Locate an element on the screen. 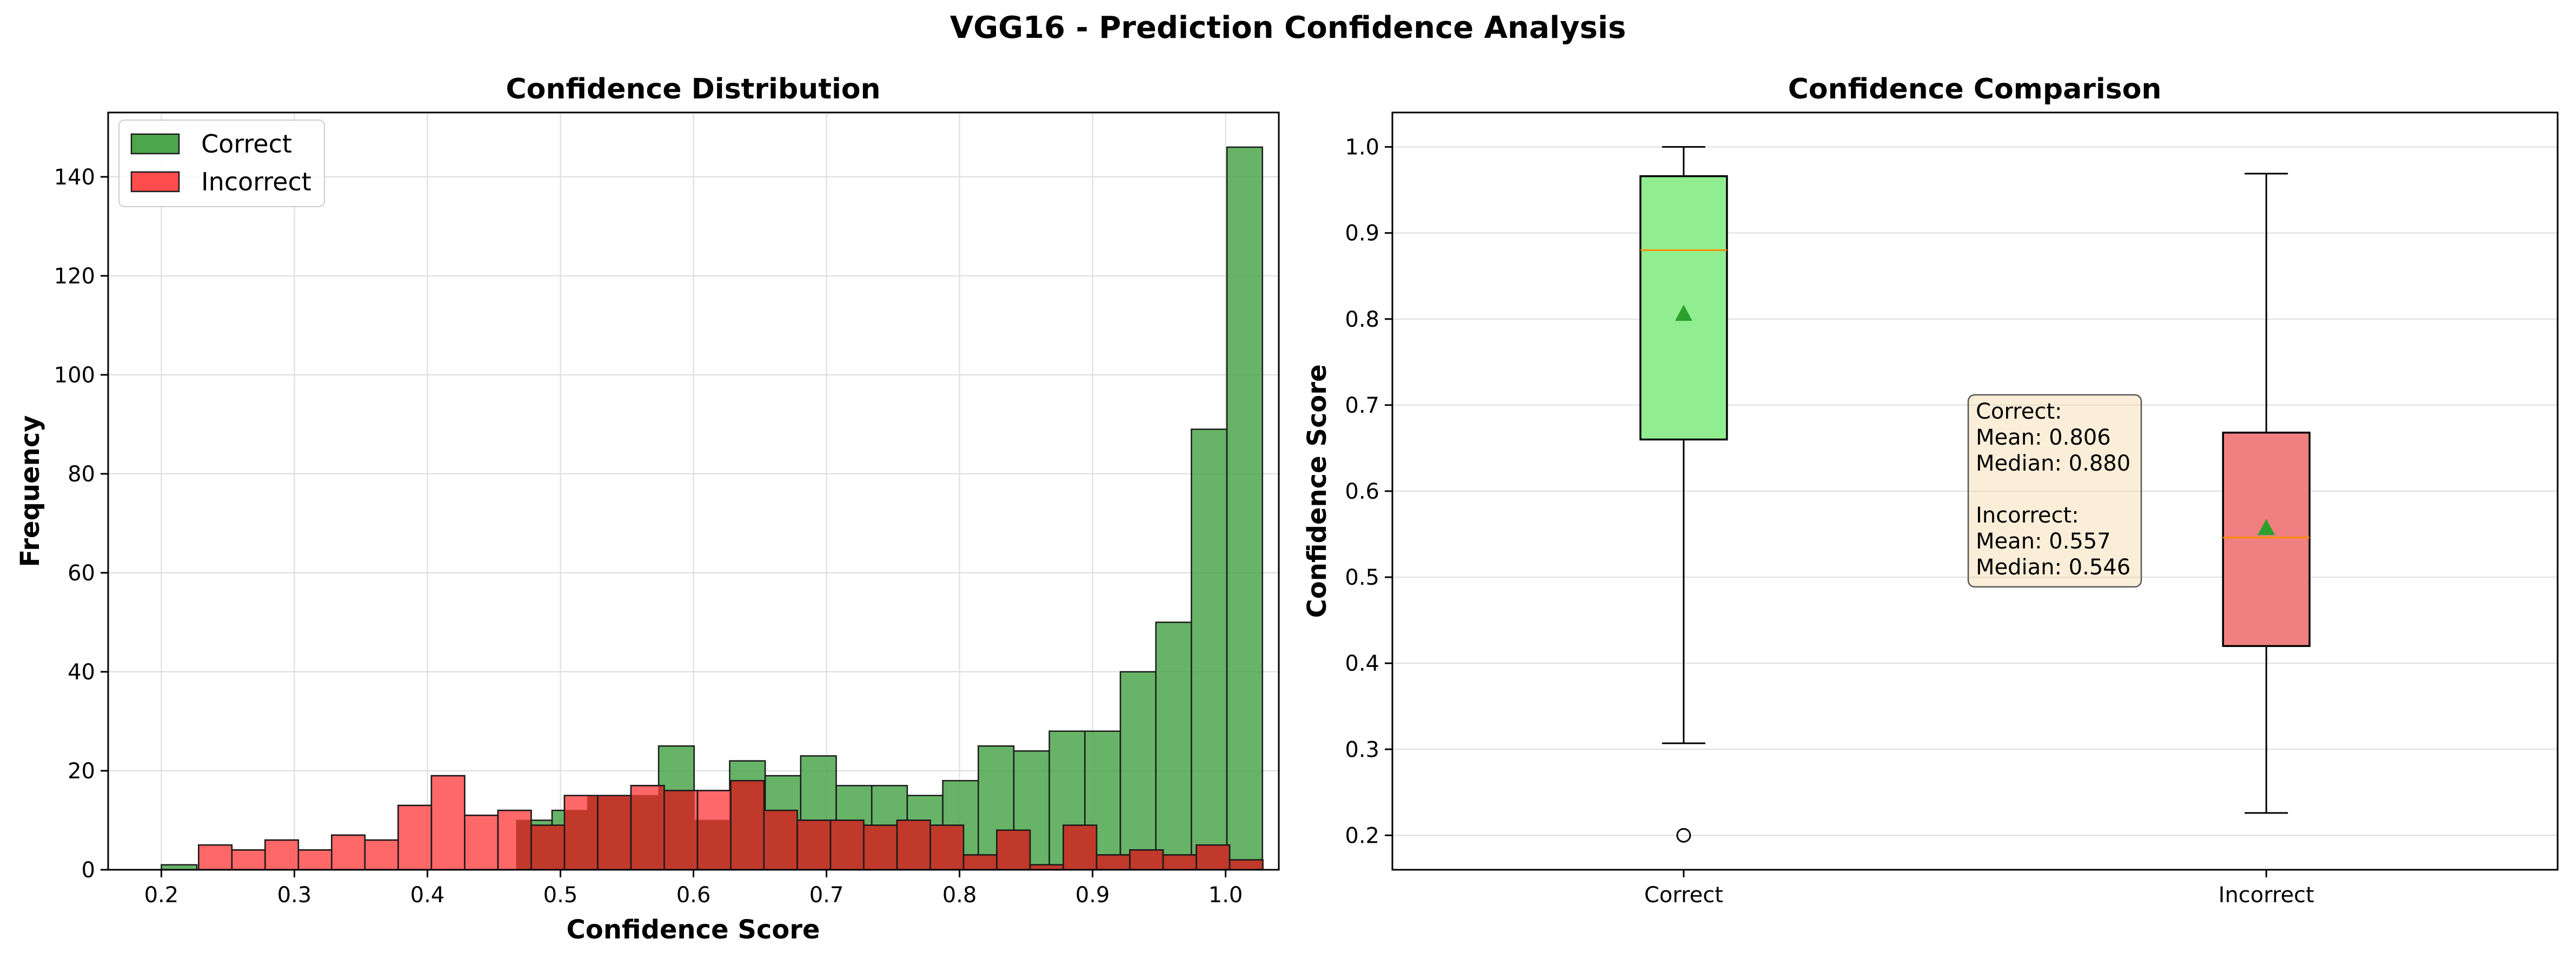 The height and width of the screenshot is (959, 2576). histogram-y-tick-label: 40 is located at coordinates (81, 673).